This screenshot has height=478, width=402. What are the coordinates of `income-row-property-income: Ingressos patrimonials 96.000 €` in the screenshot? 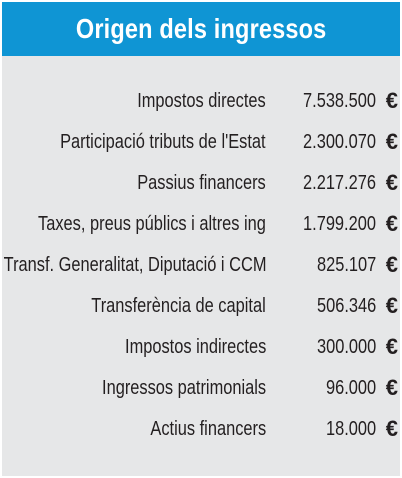 It's located at (201, 391).